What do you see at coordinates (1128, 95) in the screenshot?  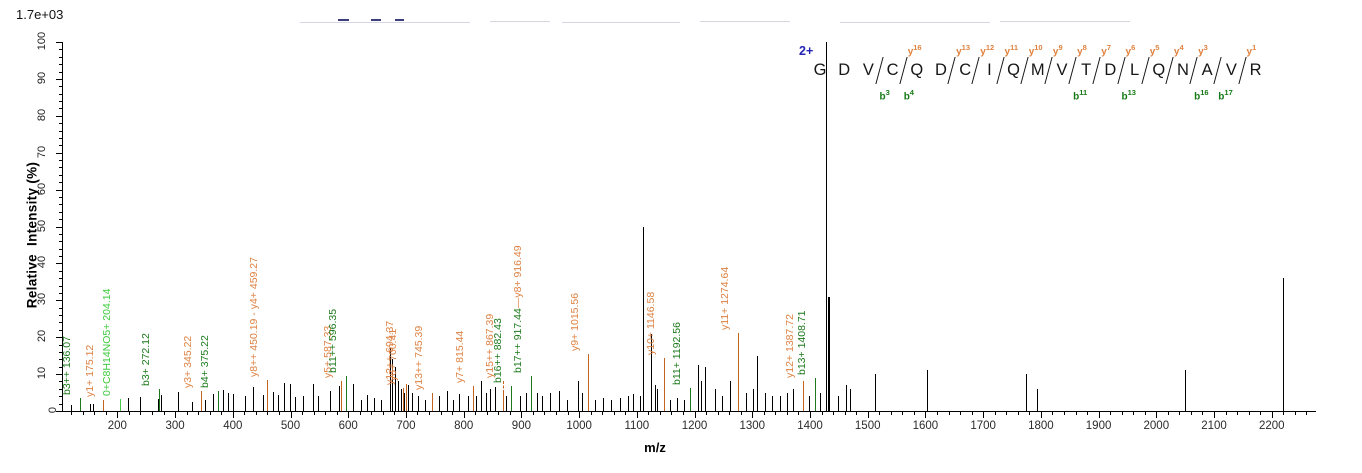 I see `b-ion-label: b13` at bounding box center [1128, 95].